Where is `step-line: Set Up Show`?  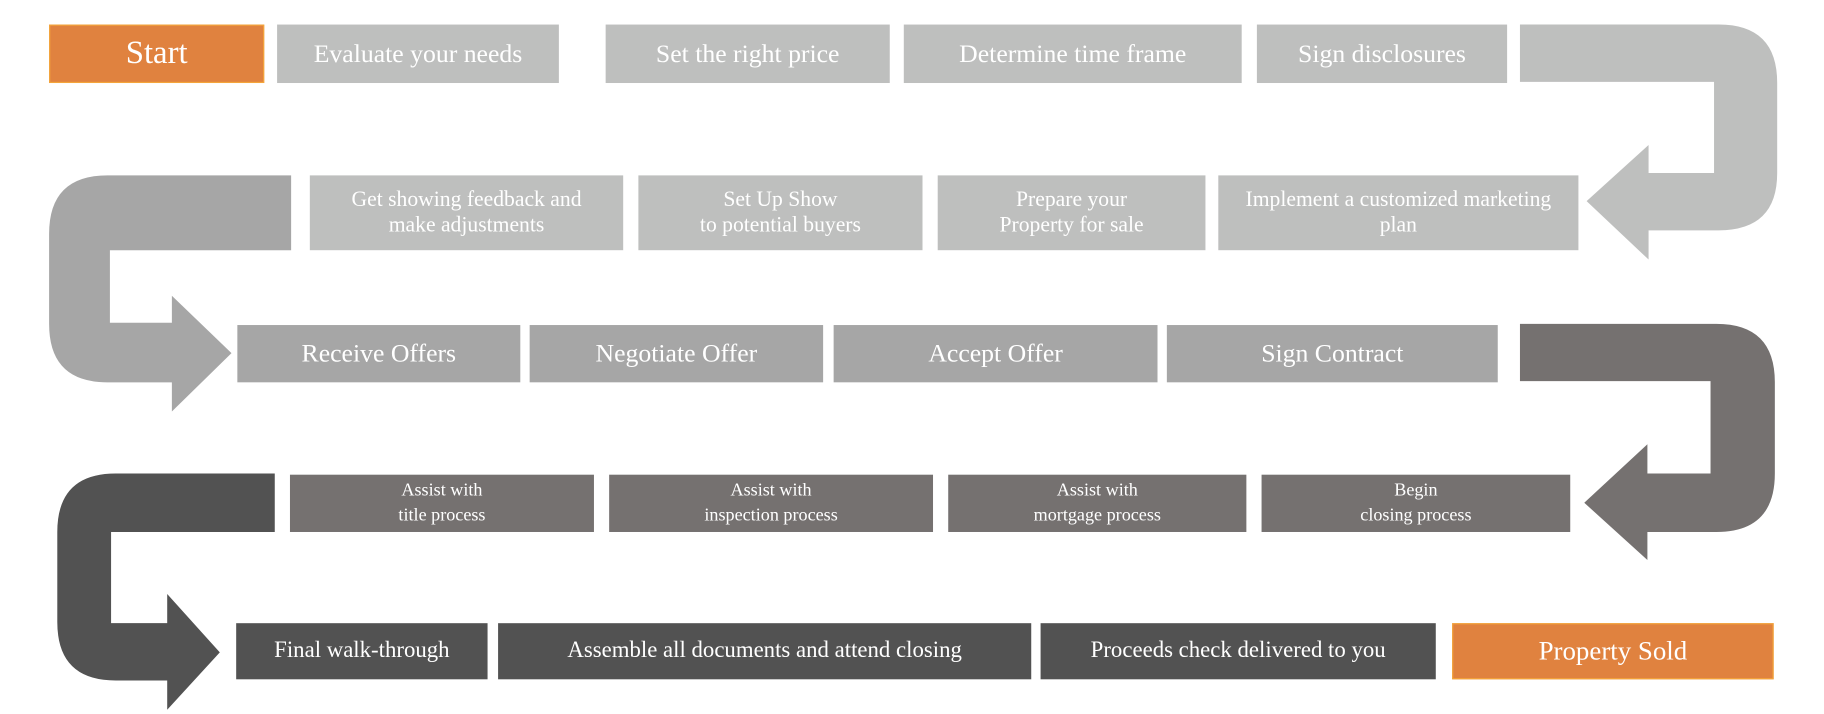 step-line: Set Up Show is located at coordinates (780, 200).